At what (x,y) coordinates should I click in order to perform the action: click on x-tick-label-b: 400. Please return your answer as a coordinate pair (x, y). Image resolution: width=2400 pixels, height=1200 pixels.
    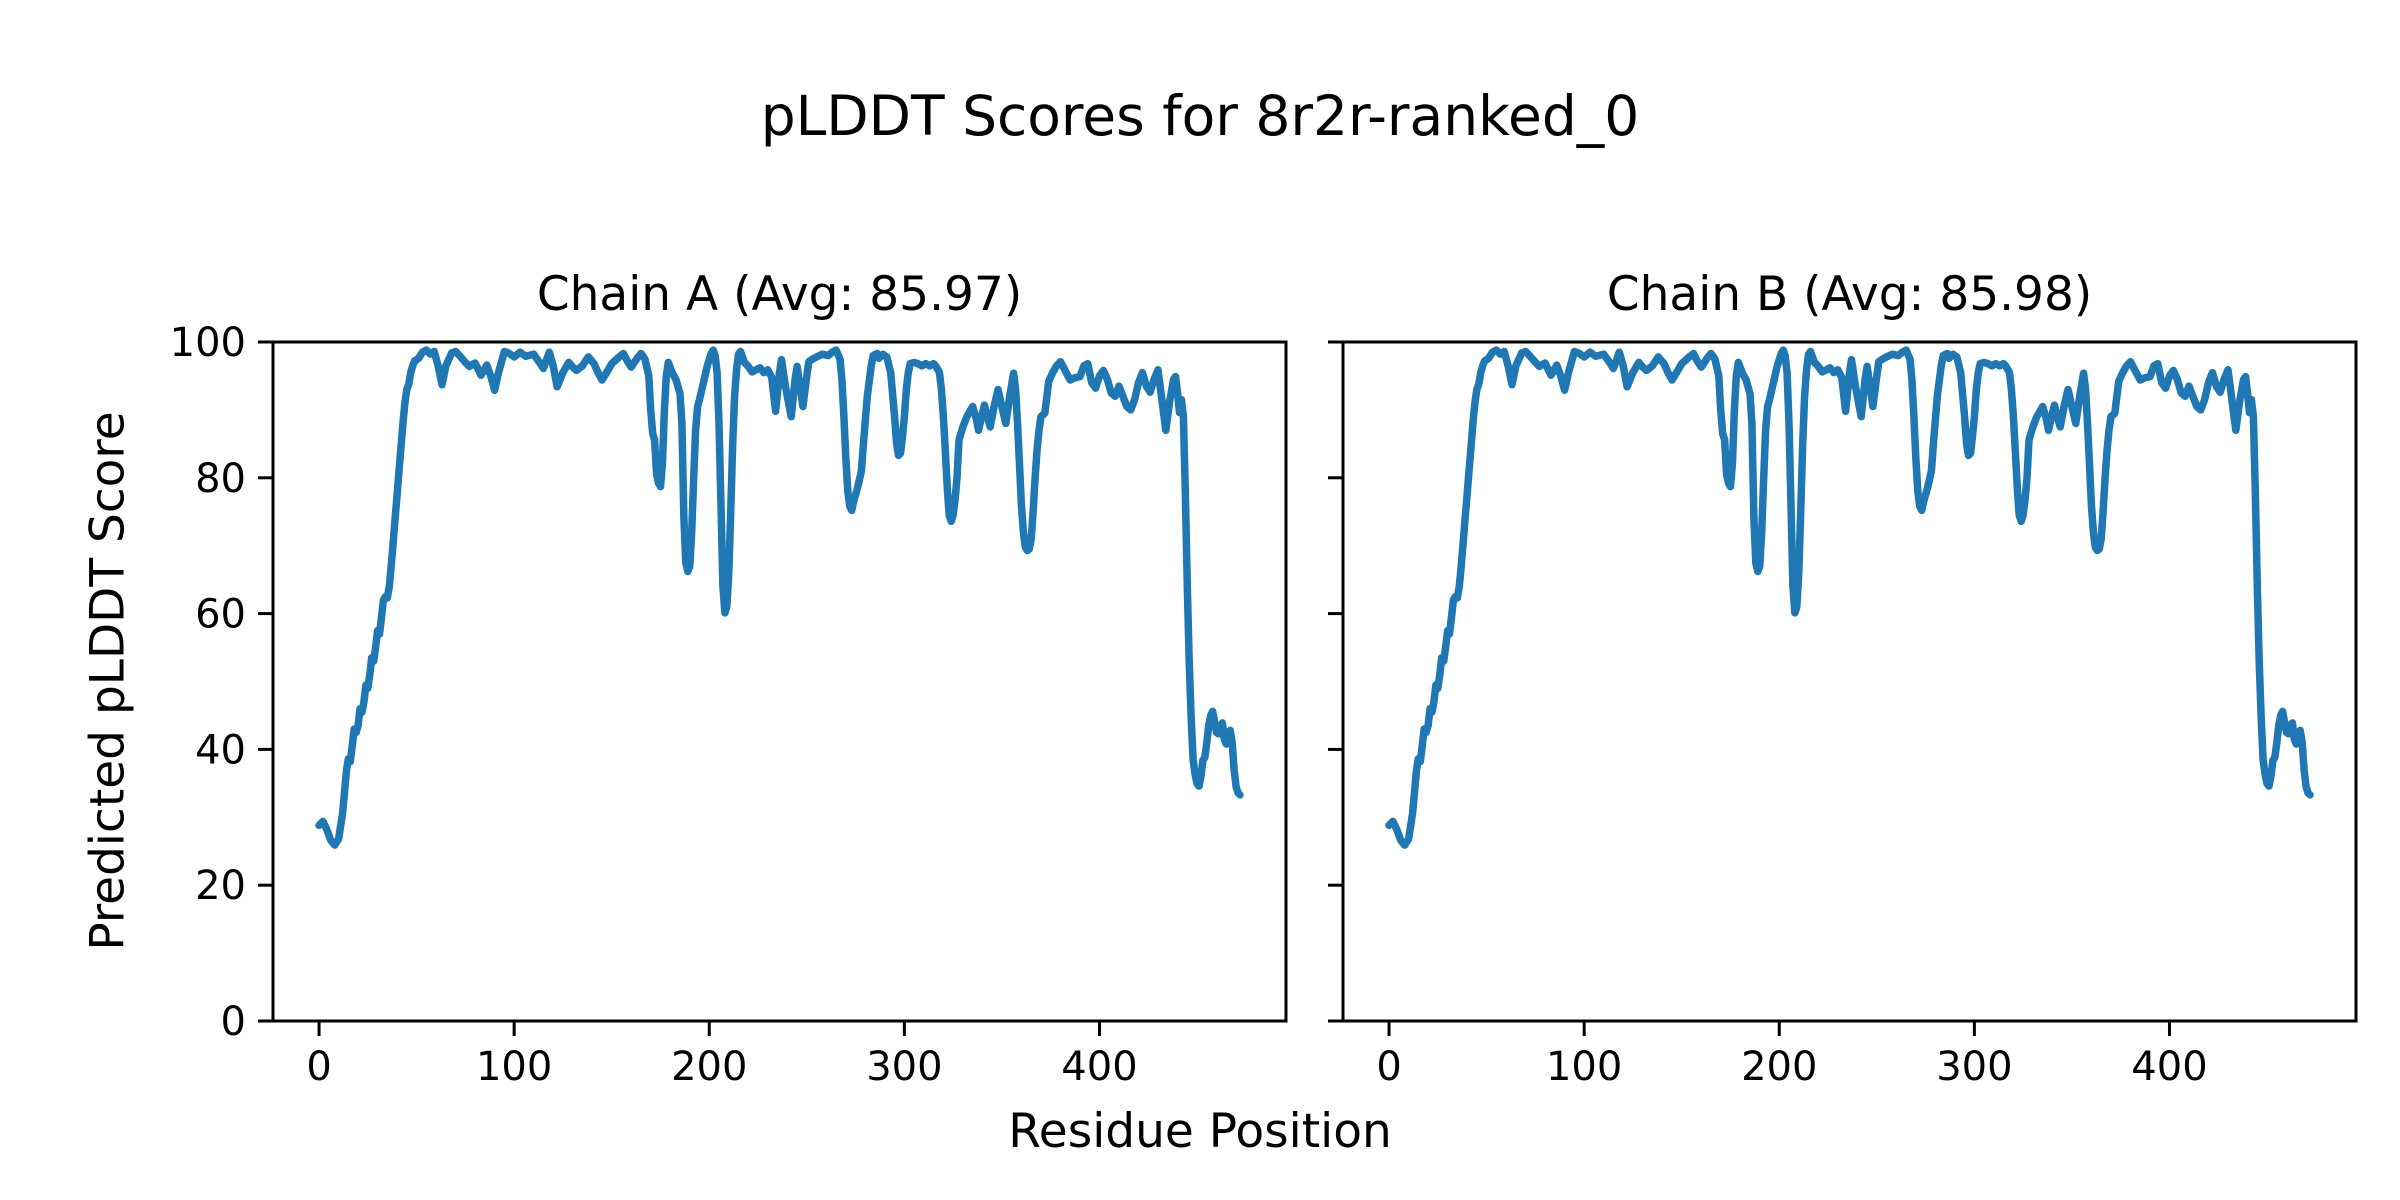
    Looking at the image, I should click on (2169, 1067).